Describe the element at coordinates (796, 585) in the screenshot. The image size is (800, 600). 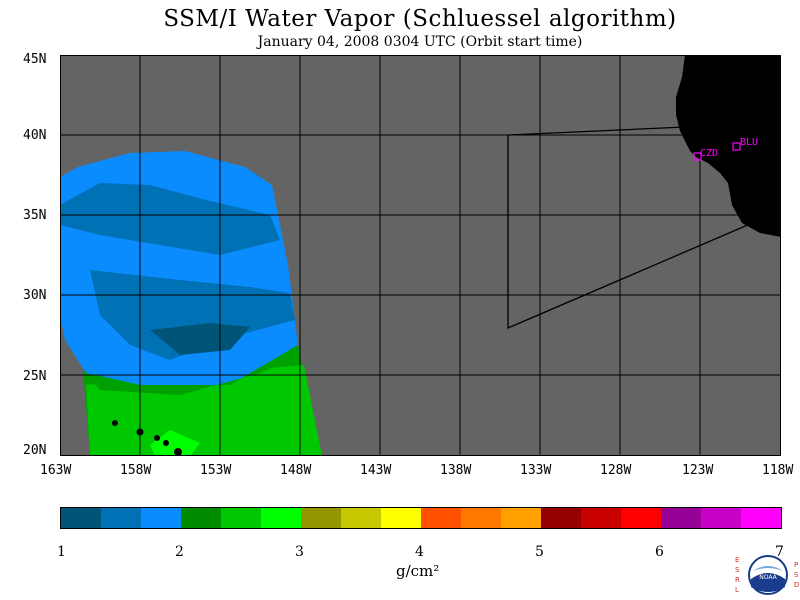
I see `psd-letter: D` at that location.